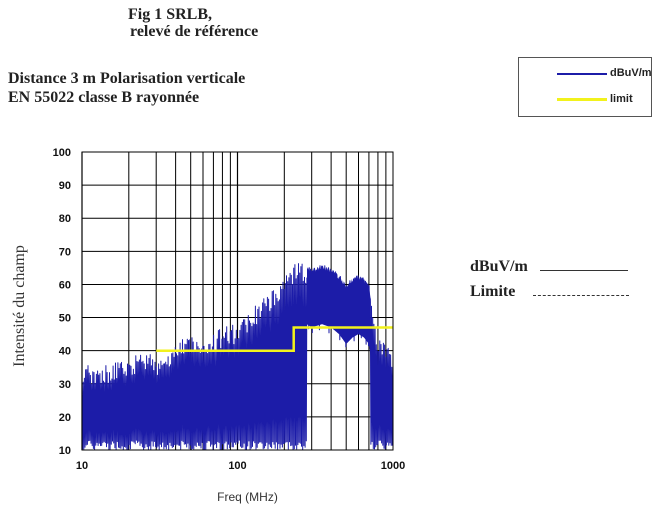 Image resolution: width=660 pixels, height=517 pixels. Describe the element at coordinates (585, 87) in the screenshot. I see `chart-legend: dBuV/m limit` at that location.